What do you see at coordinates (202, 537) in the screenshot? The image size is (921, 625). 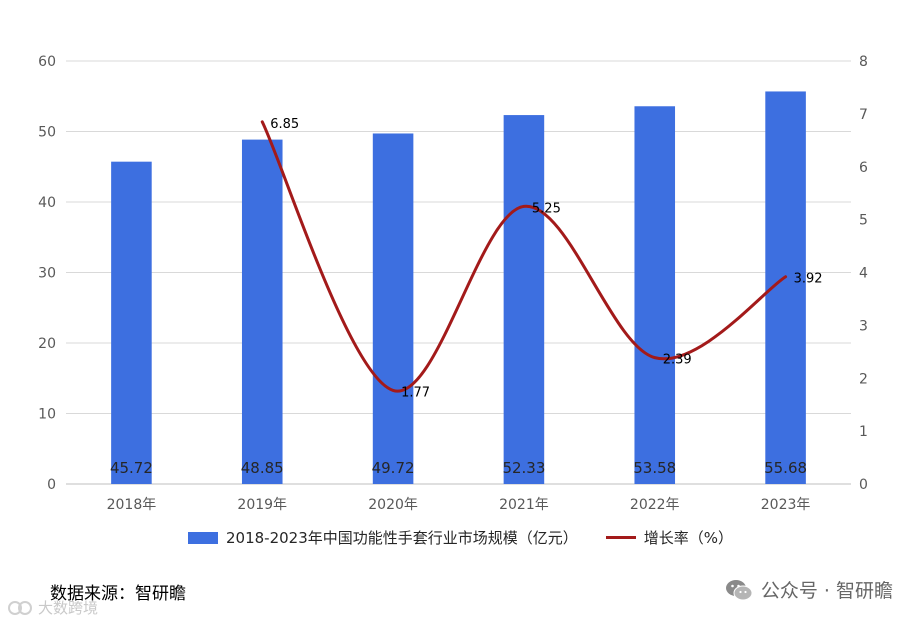 I see `legend-bar-swatch` at bounding box center [202, 537].